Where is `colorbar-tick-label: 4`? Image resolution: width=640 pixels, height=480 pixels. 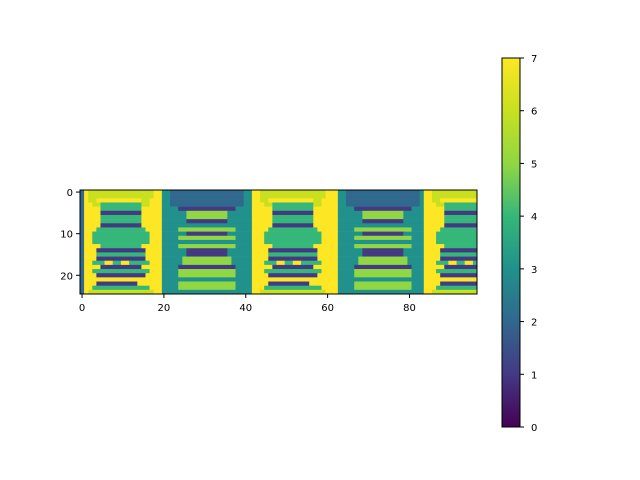 colorbar-tick-label: 4 is located at coordinates (534, 217).